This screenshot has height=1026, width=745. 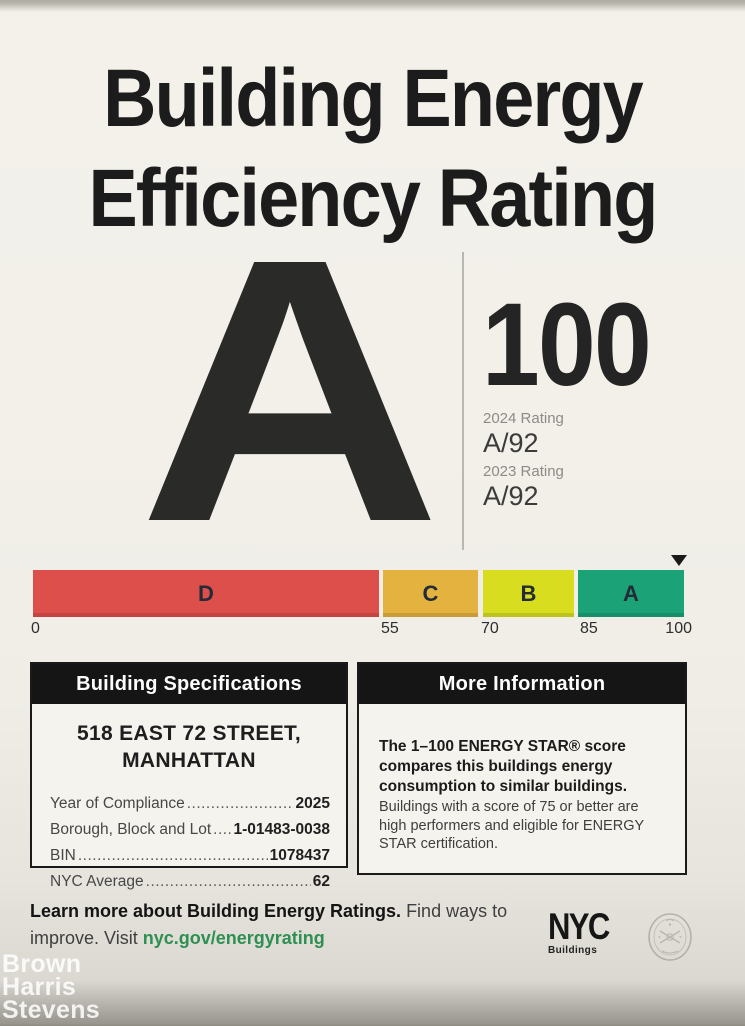 I want to click on spec-label: NYC Average, so click(x=97, y=881).